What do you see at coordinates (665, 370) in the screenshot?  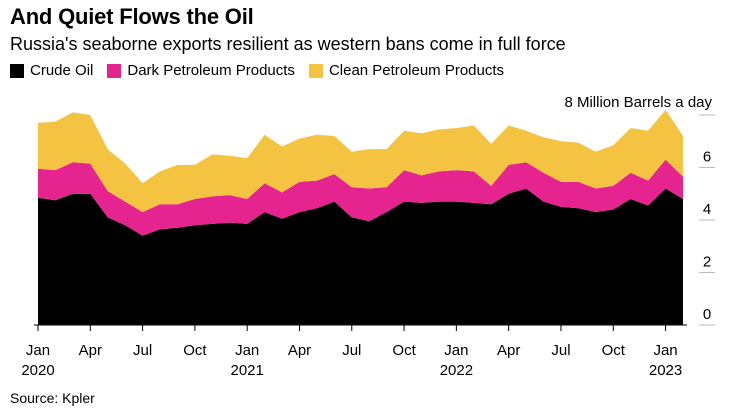 I see `x-tick-year-label: 2023` at bounding box center [665, 370].